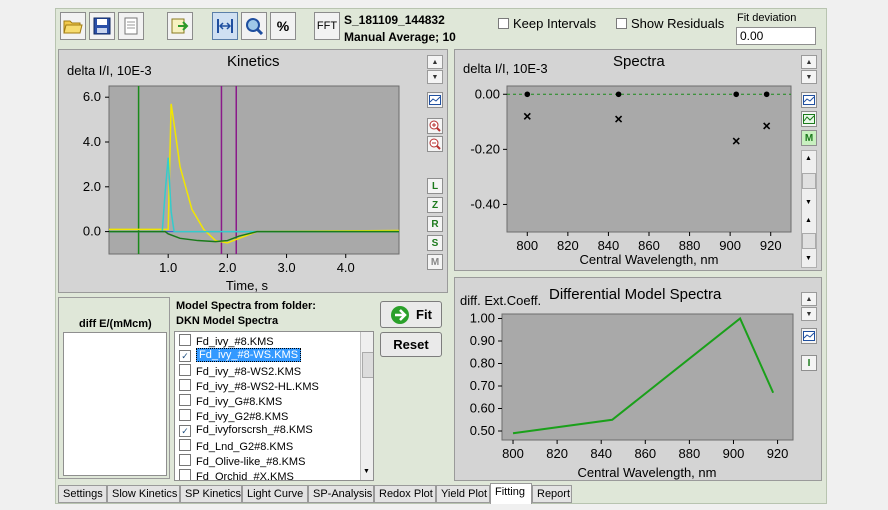 This screenshot has height=510, width=888. Describe the element at coordinates (115, 404) in the screenshot. I see `diff-e-list` at that location.